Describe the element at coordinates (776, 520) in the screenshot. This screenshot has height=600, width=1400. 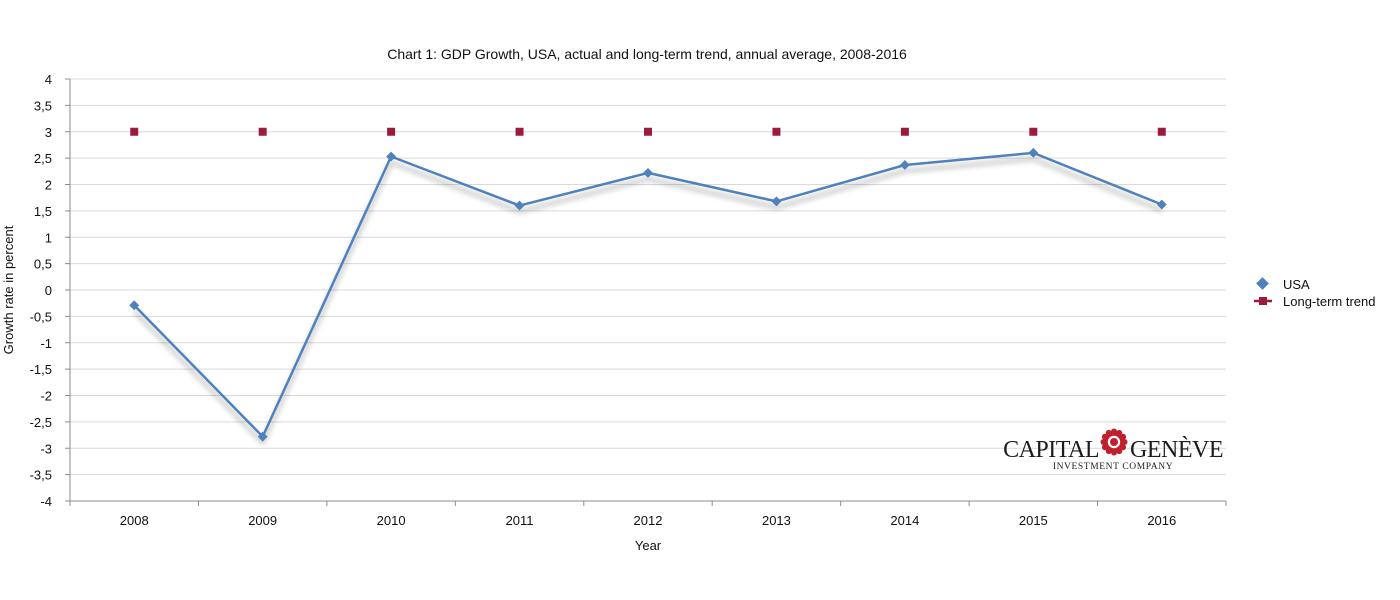
I see `x-tick-label: 2013` at that location.